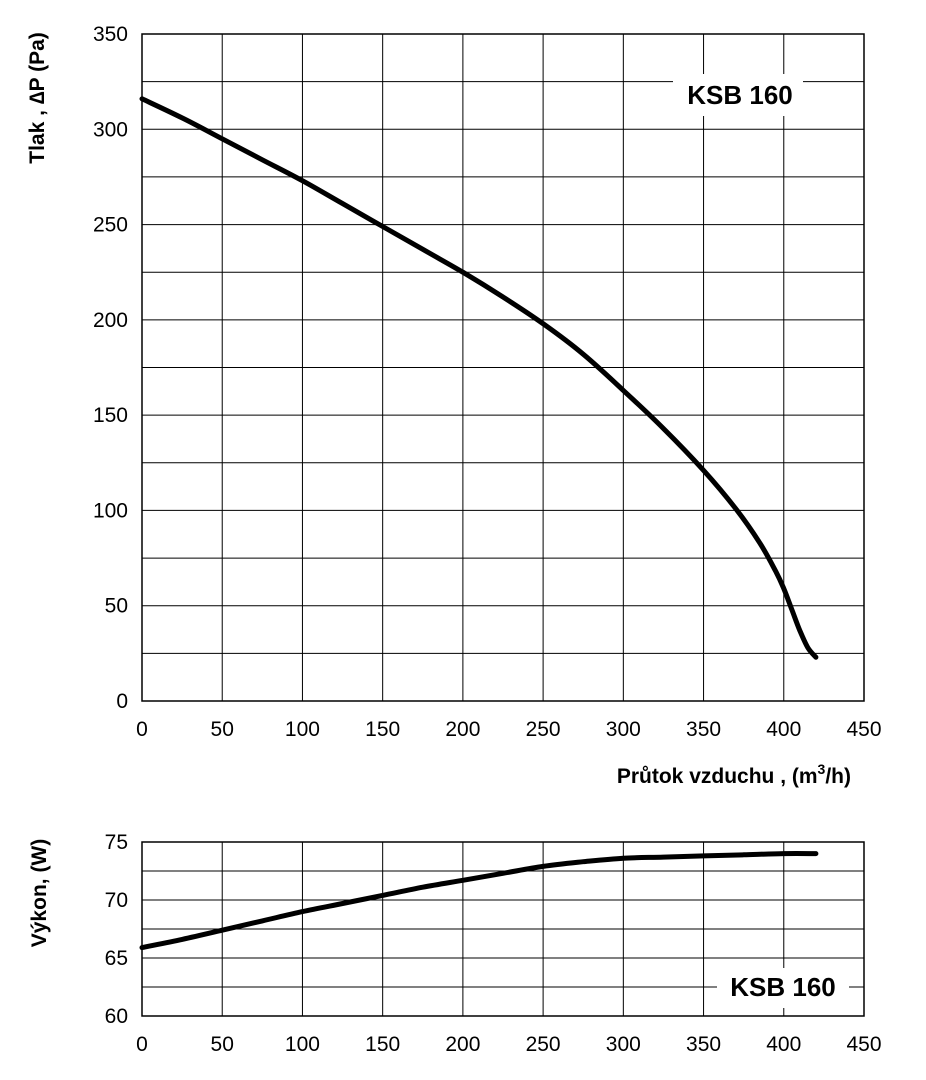  I want to click on pressure-x-axis-label: Průtok vzduchu , (m3/h), so click(734, 774).